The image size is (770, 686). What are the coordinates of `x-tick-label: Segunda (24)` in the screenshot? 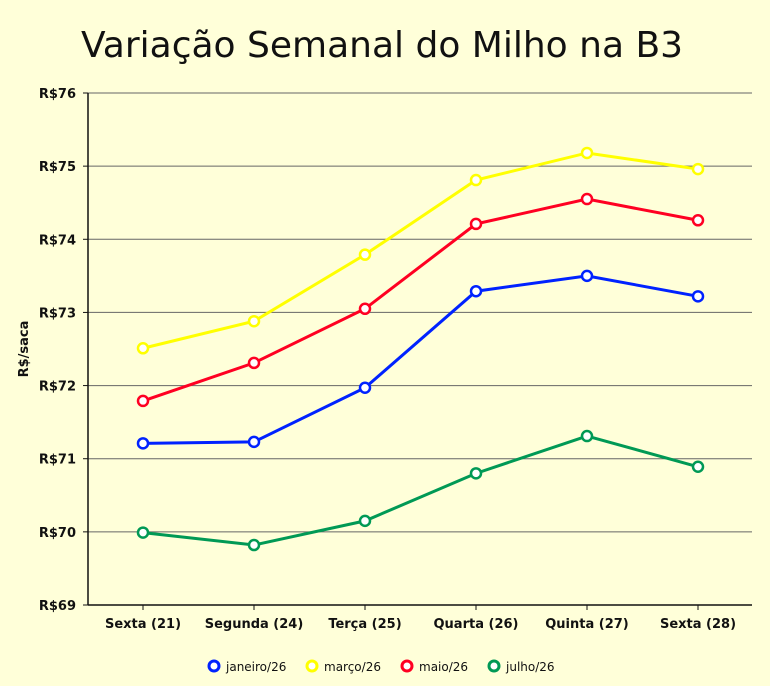 It's located at (254, 624).